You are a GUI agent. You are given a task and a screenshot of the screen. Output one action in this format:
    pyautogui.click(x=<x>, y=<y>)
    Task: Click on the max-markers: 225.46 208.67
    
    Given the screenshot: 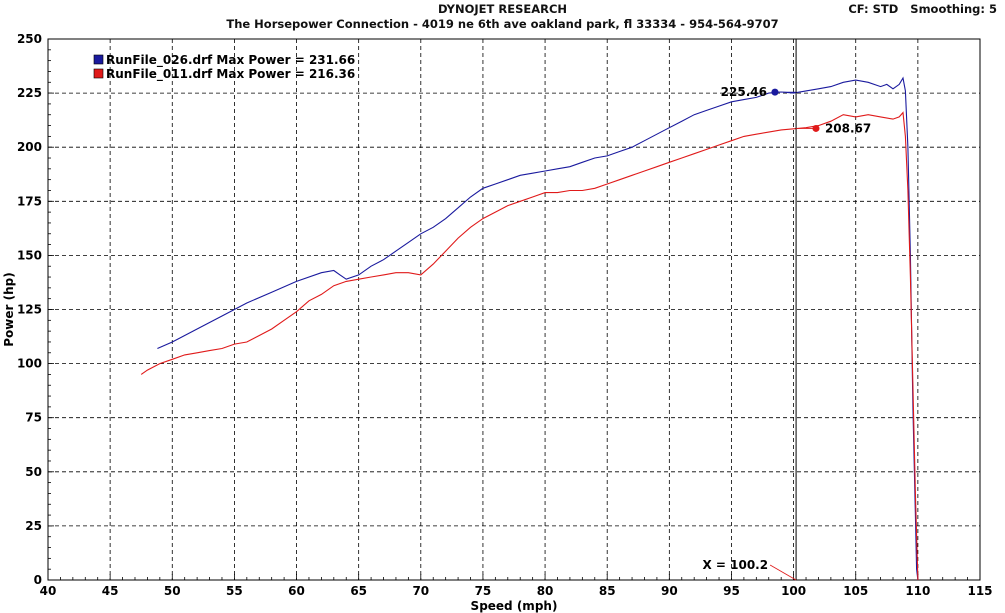 What is the action you would take?
    pyautogui.click(x=796, y=110)
    